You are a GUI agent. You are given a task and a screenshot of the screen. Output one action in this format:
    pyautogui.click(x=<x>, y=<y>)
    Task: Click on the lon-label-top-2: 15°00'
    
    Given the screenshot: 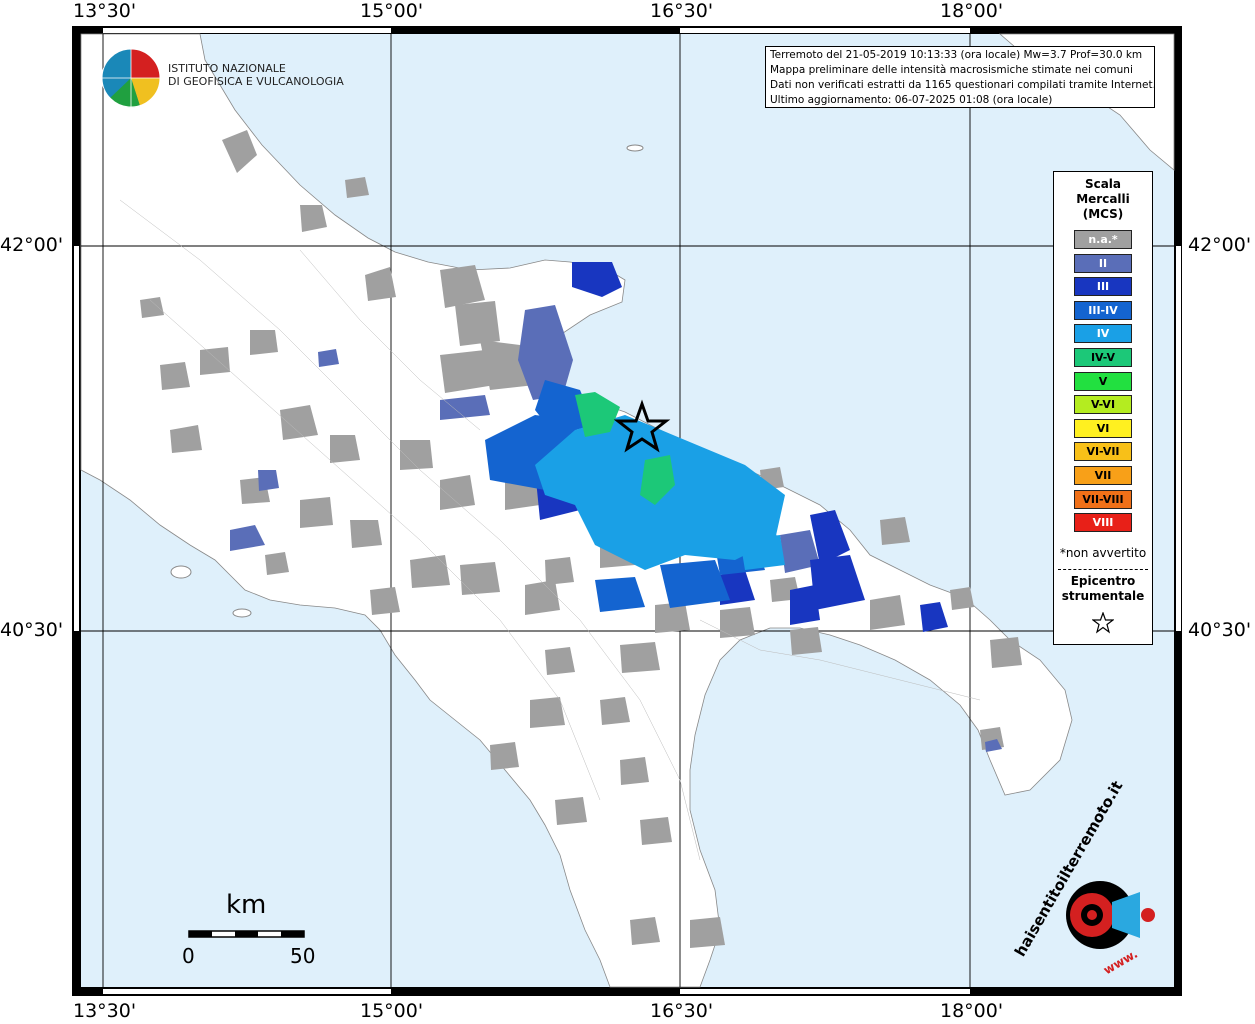 What is the action you would take?
    pyautogui.click(x=392, y=11)
    